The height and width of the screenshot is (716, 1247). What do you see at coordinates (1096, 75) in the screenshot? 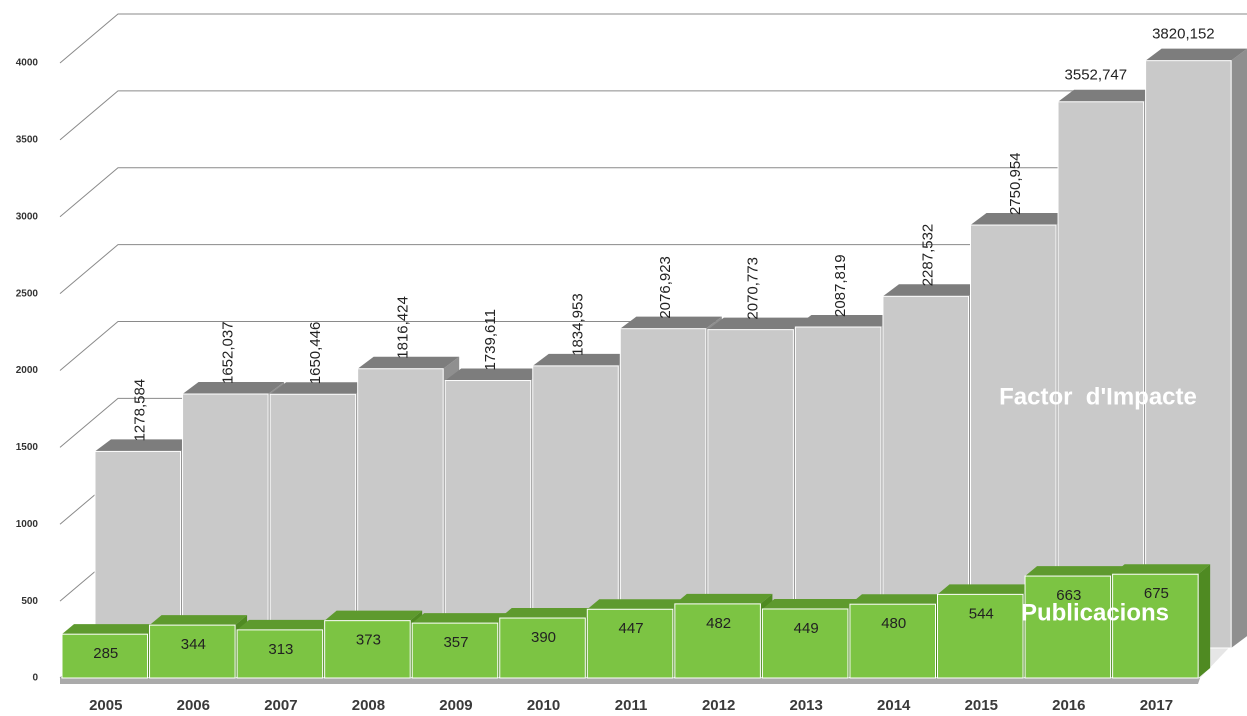
I see `value-label: 3552,747` at bounding box center [1096, 75].